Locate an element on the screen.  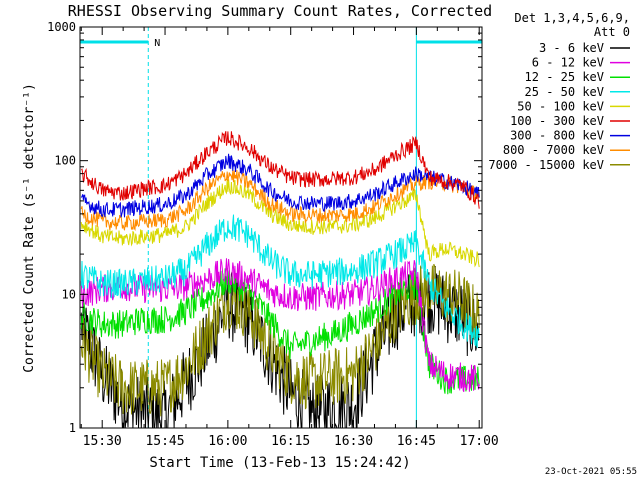
legend-header-2: Att 0 is located at coordinates (612, 32).